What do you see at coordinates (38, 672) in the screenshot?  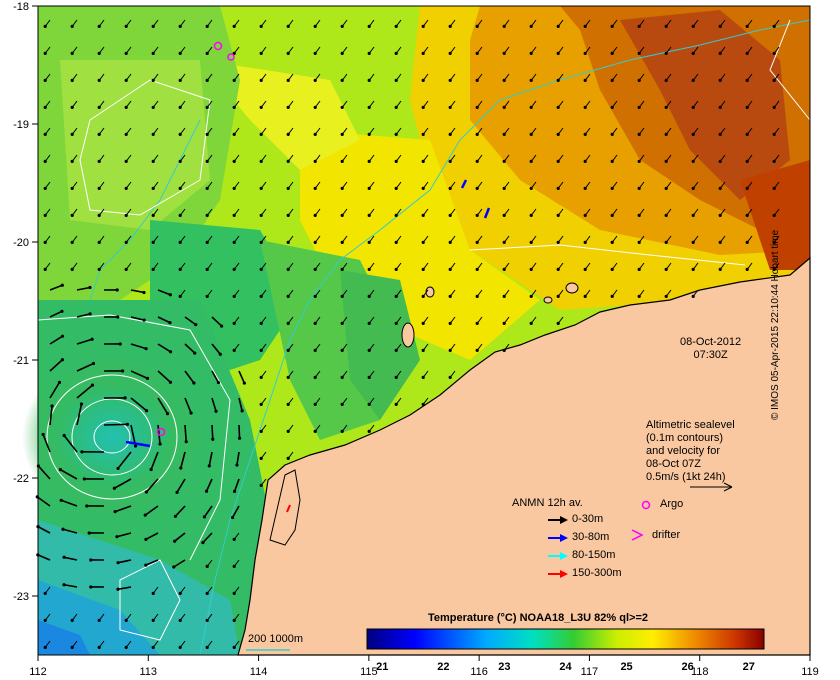 I see `lon-tick-label: 112` at bounding box center [38, 672].